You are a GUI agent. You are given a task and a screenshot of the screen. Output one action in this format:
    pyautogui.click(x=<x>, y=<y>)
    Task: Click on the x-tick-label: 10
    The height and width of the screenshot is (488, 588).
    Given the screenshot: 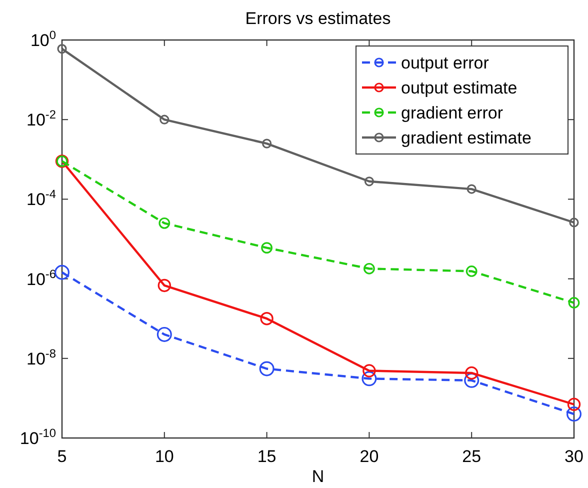 What is the action you would take?
    pyautogui.click(x=164, y=456)
    